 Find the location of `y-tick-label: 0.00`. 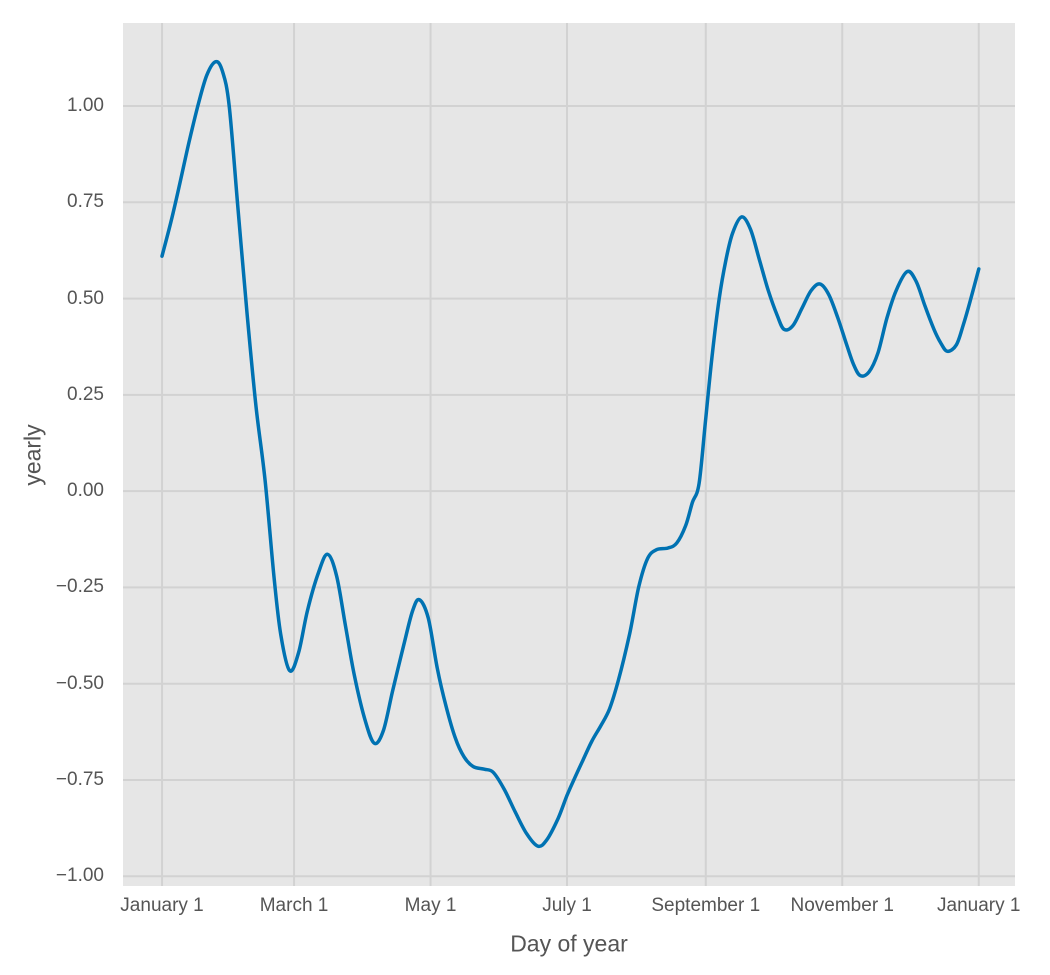

y-tick-label: 0.00 is located at coordinates (85, 491).